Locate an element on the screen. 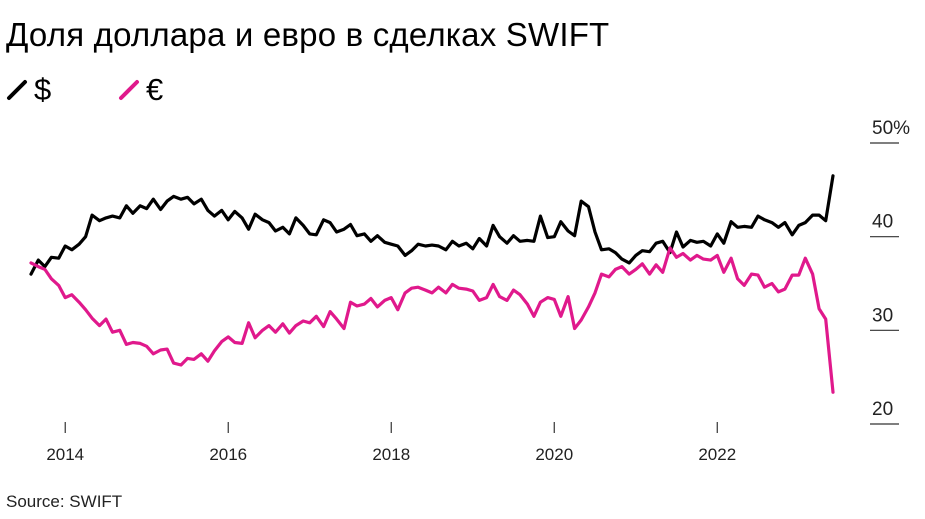  legend-swatch-usd is located at coordinates (17, 90).